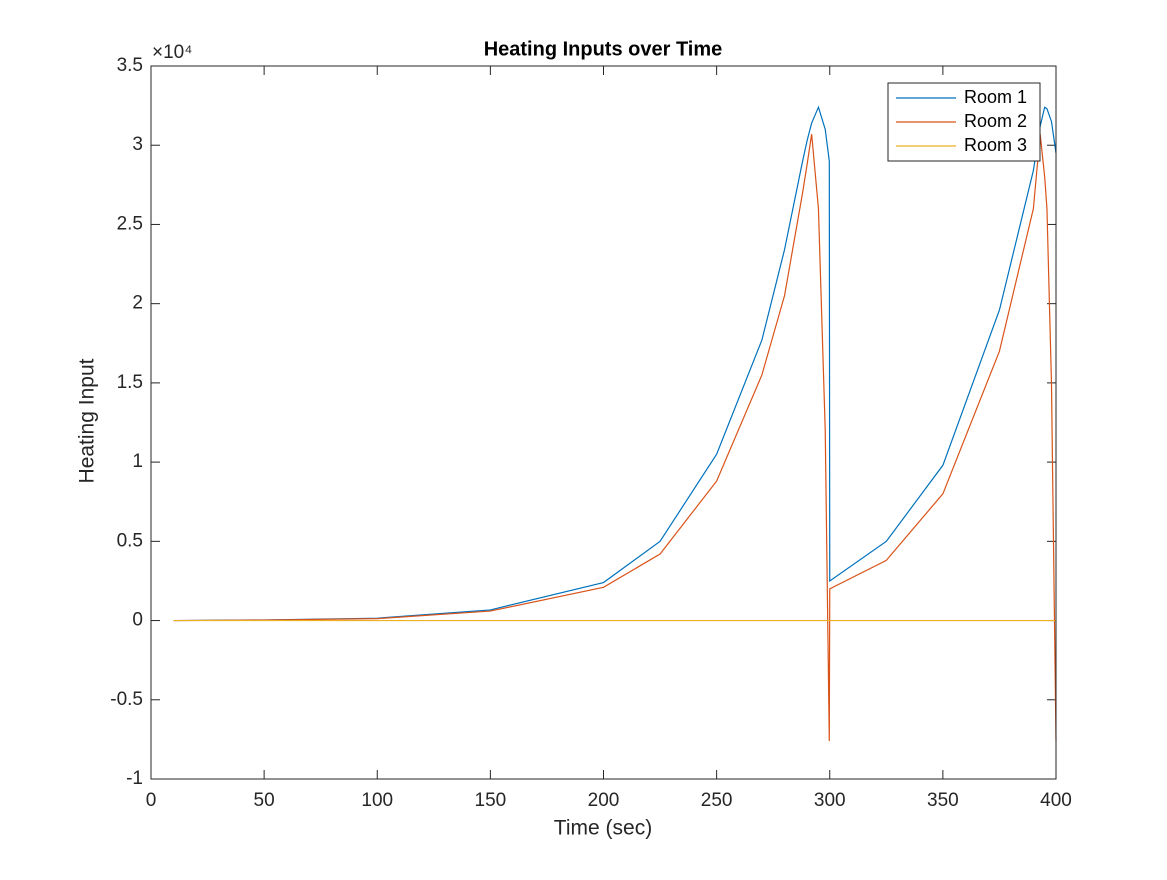 The height and width of the screenshot is (880, 1167). What do you see at coordinates (717, 800) in the screenshot?
I see `x-tick-label: 250` at bounding box center [717, 800].